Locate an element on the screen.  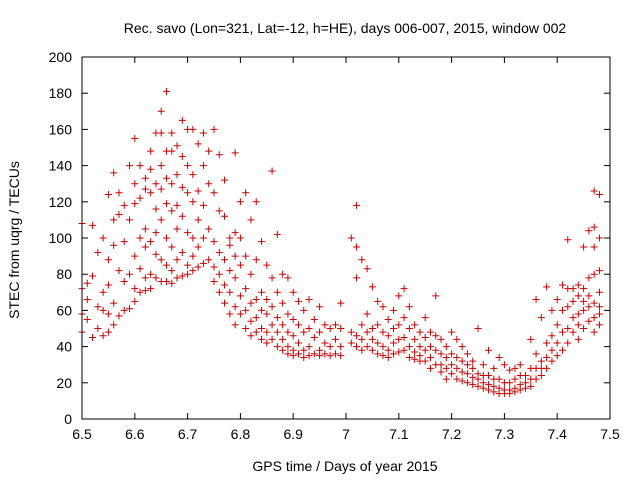
y-axis-label: STEC from uqrg / TECUs is located at coordinates (14, 240).